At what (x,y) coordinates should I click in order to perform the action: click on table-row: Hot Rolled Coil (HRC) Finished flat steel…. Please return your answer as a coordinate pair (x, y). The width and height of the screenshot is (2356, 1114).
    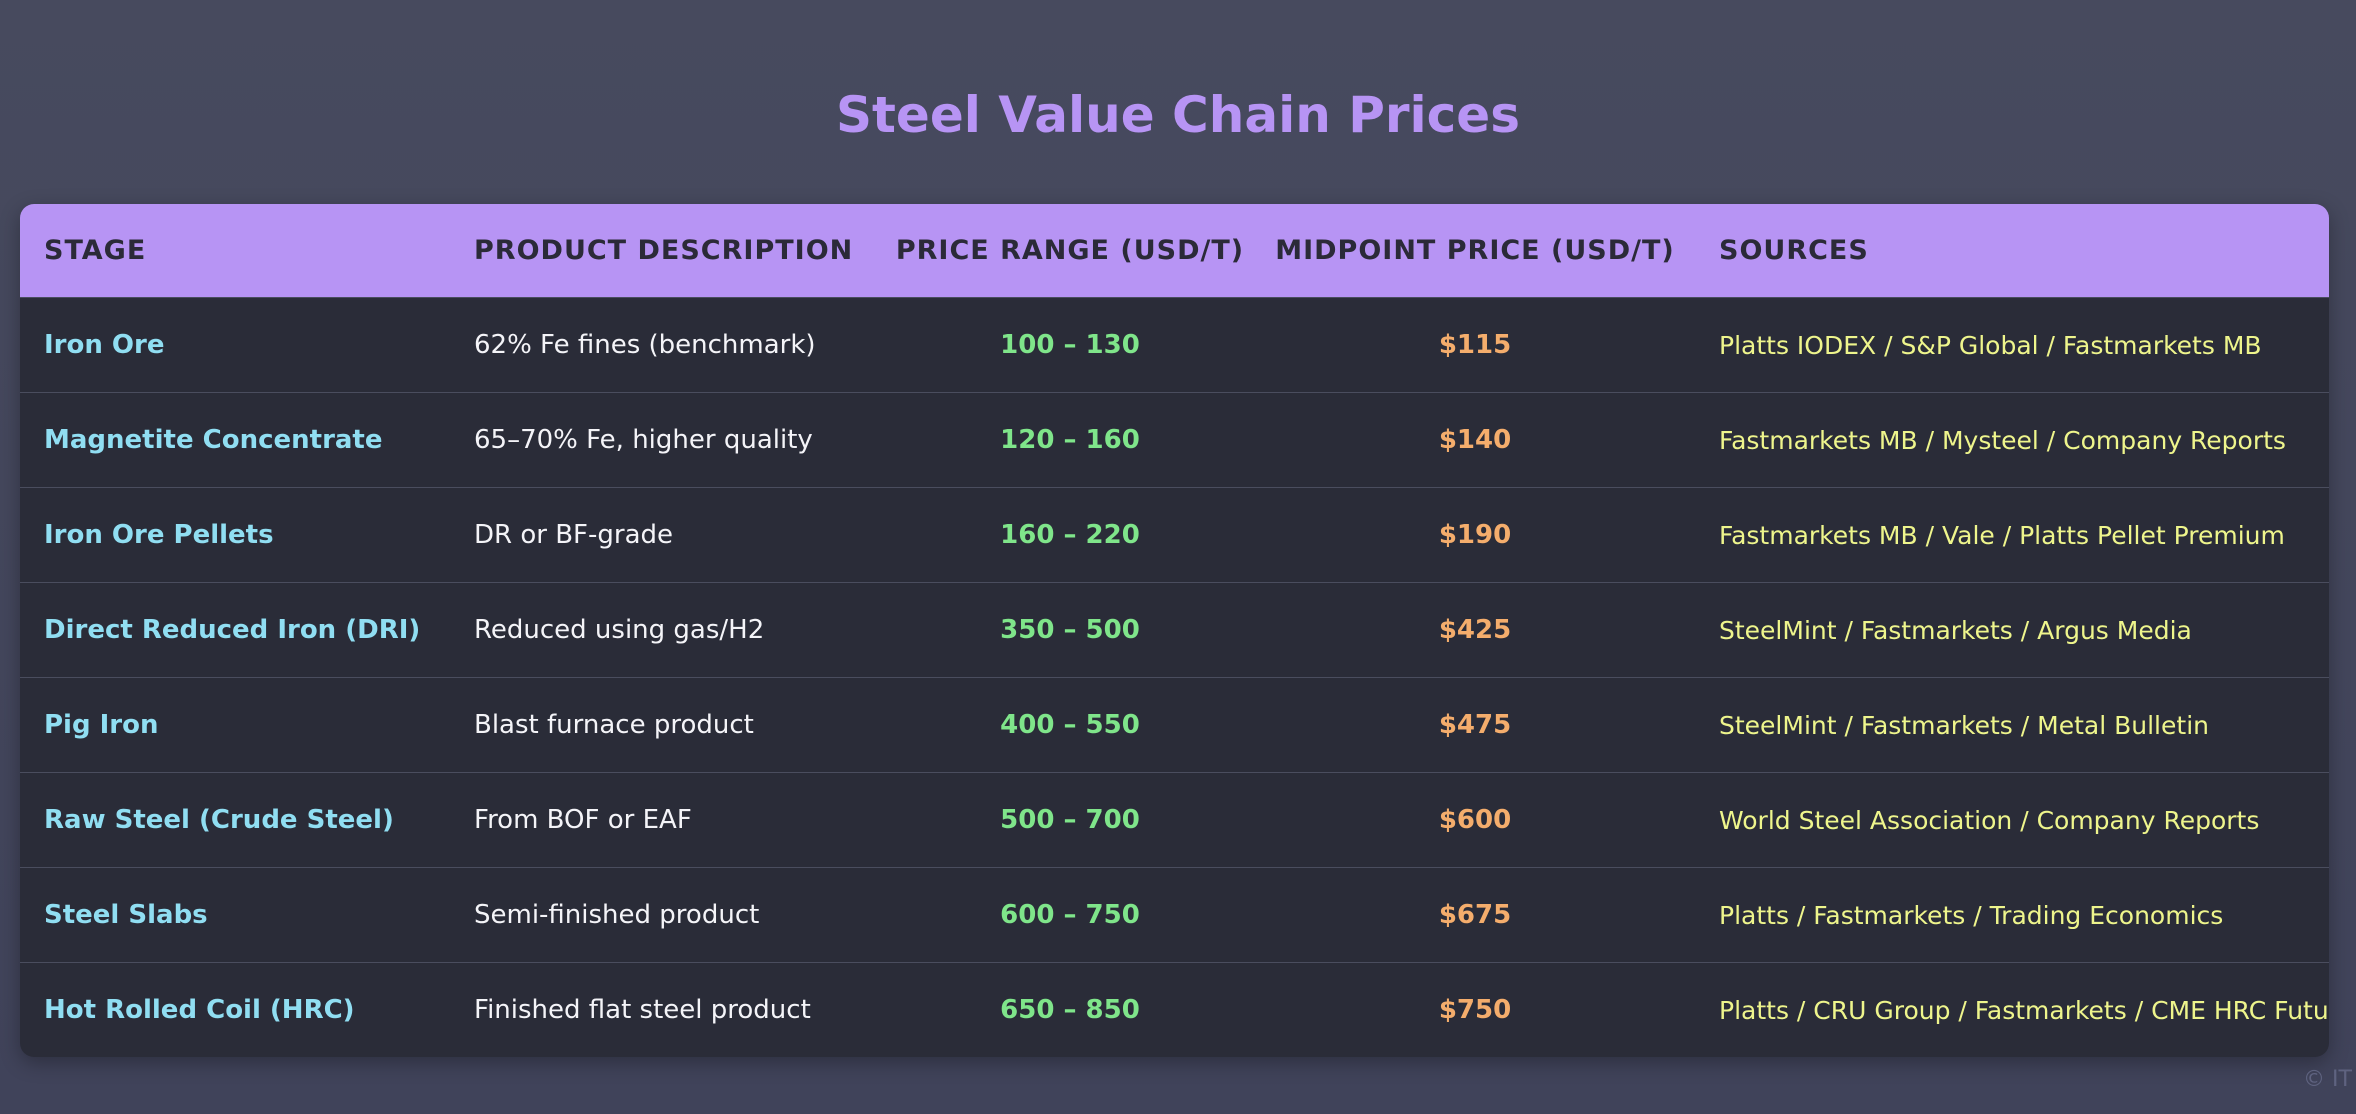
    Looking at the image, I should click on (1174, 1009).